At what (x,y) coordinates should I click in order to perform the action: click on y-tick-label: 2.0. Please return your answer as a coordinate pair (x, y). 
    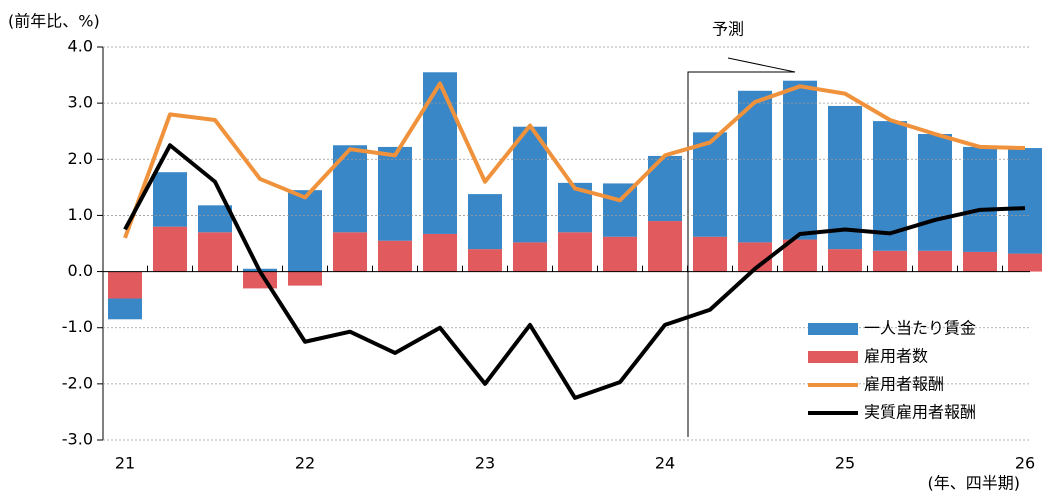
    Looking at the image, I should click on (80, 158).